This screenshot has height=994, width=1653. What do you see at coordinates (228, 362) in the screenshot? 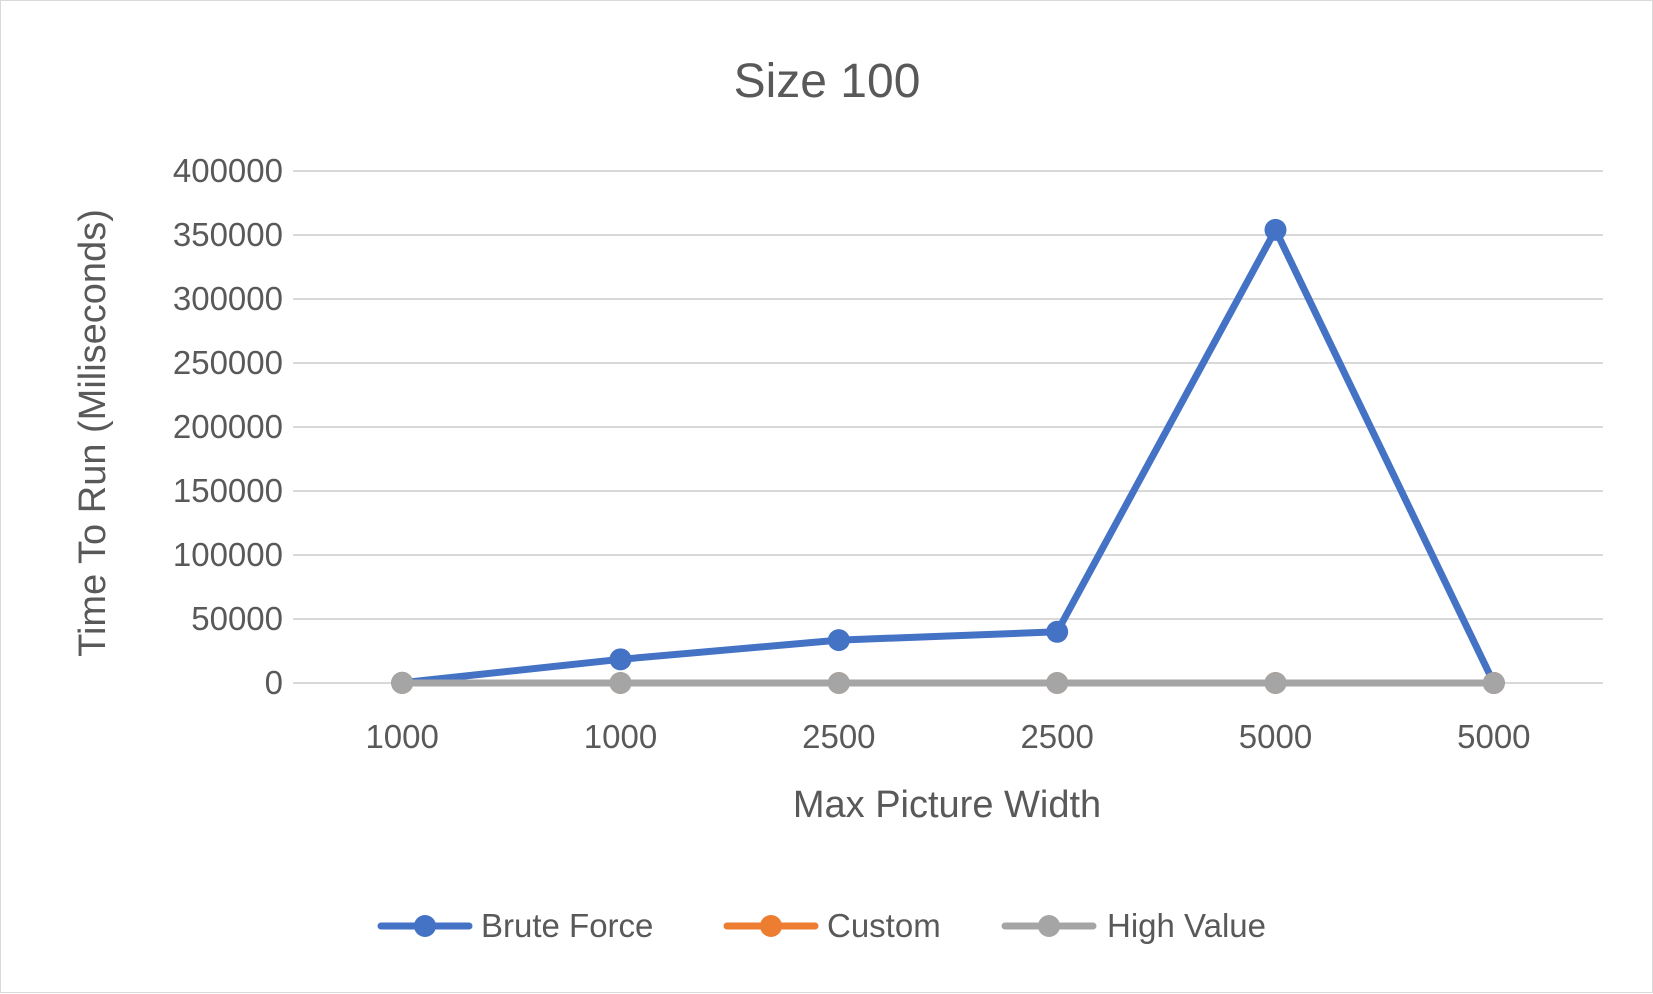
I see `y-tick-label: 250000` at bounding box center [228, 362].